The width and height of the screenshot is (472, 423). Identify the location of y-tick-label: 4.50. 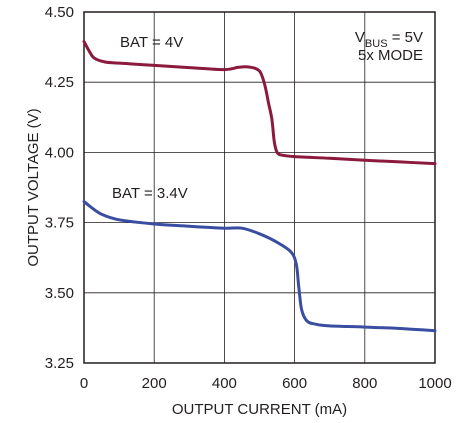
(59, 12).